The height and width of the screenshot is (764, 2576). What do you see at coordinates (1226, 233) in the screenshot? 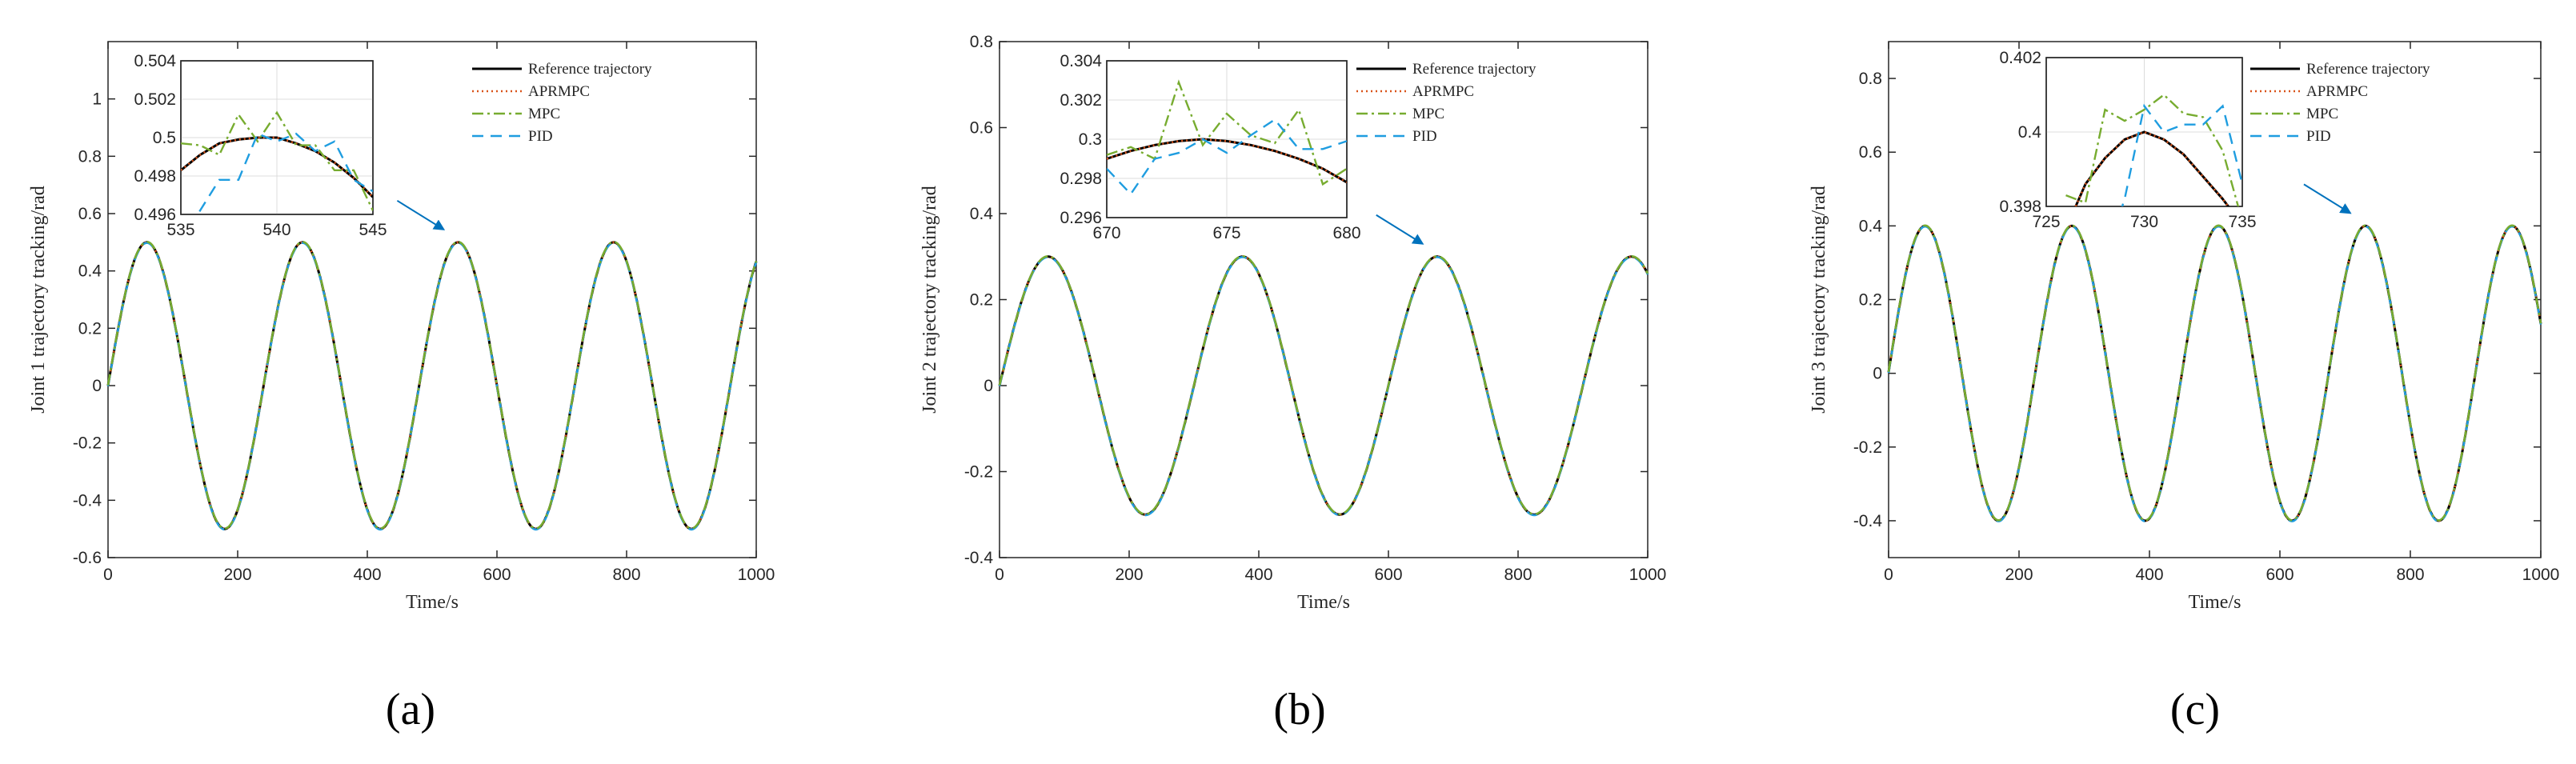
I see `inset-x-tick-label: 675` at bounding box center [1226, 233].